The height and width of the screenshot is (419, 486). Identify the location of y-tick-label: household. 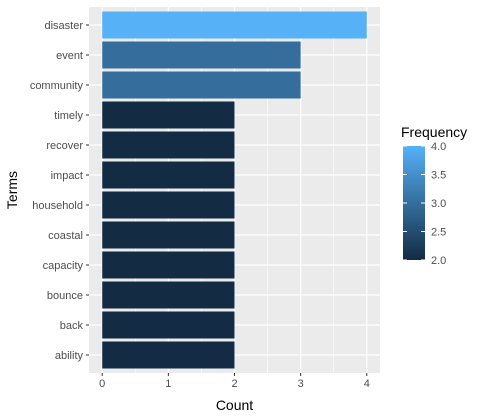
(57, 206).